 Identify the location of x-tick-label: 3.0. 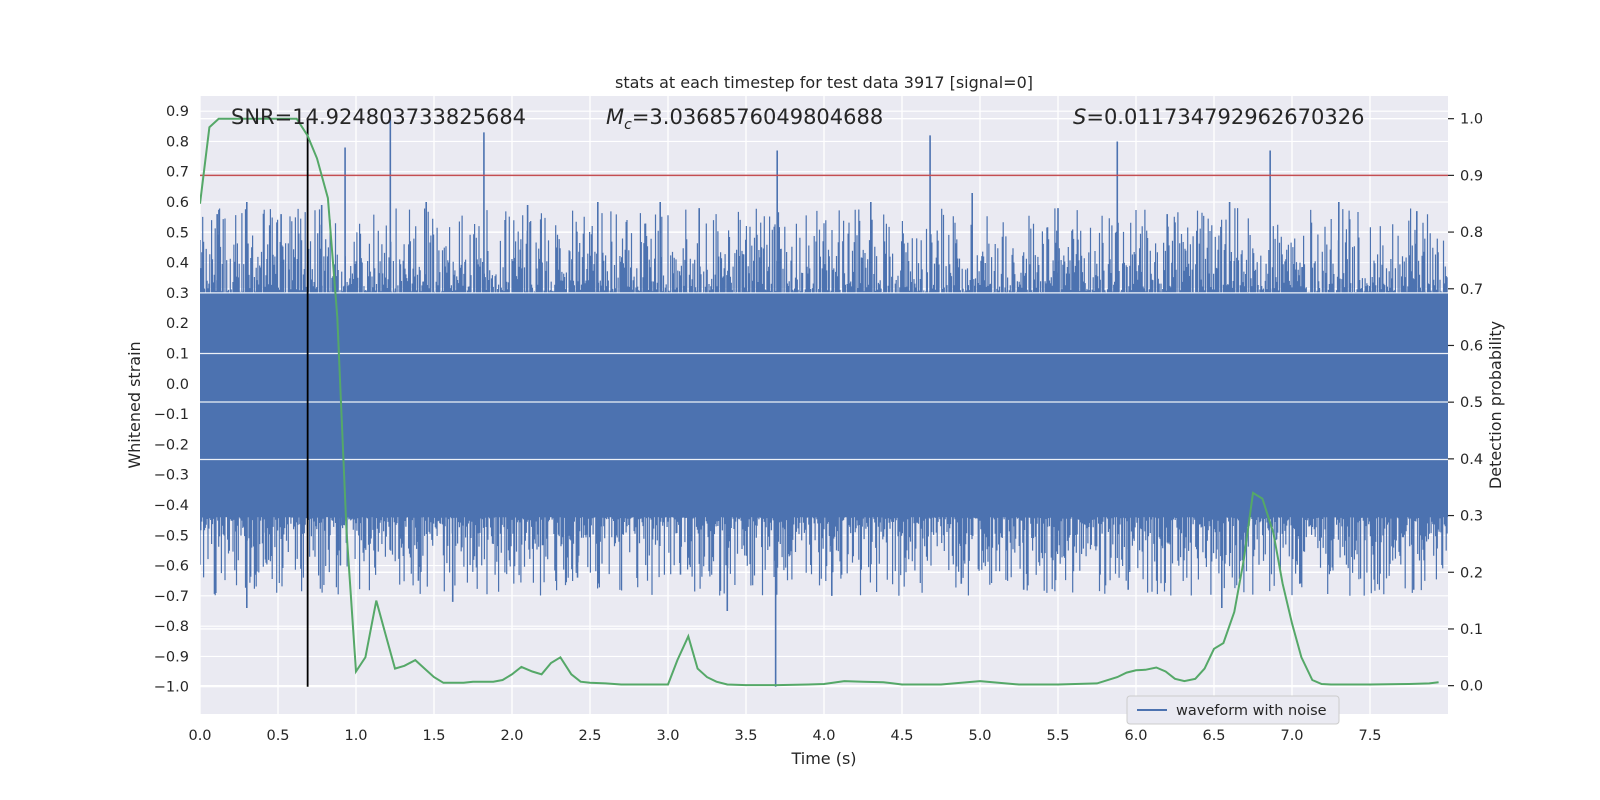
(667, 736).